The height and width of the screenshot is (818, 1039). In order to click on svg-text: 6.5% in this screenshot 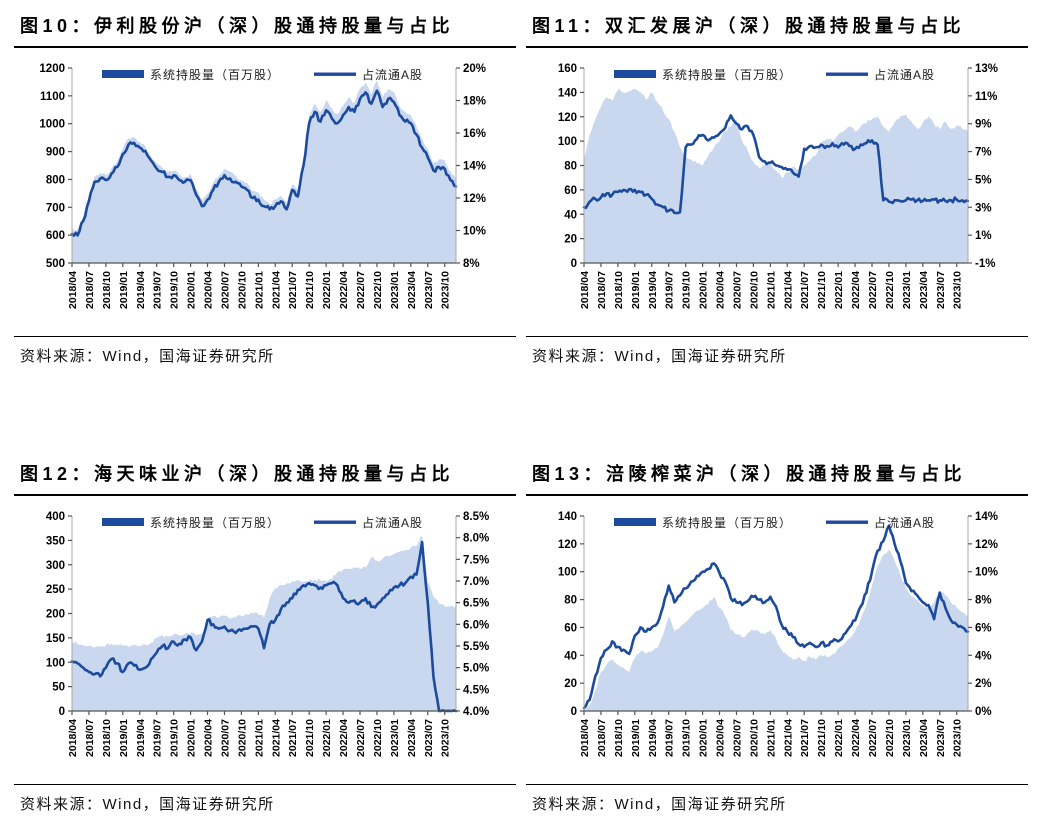, I will do `click(476, 604)`.